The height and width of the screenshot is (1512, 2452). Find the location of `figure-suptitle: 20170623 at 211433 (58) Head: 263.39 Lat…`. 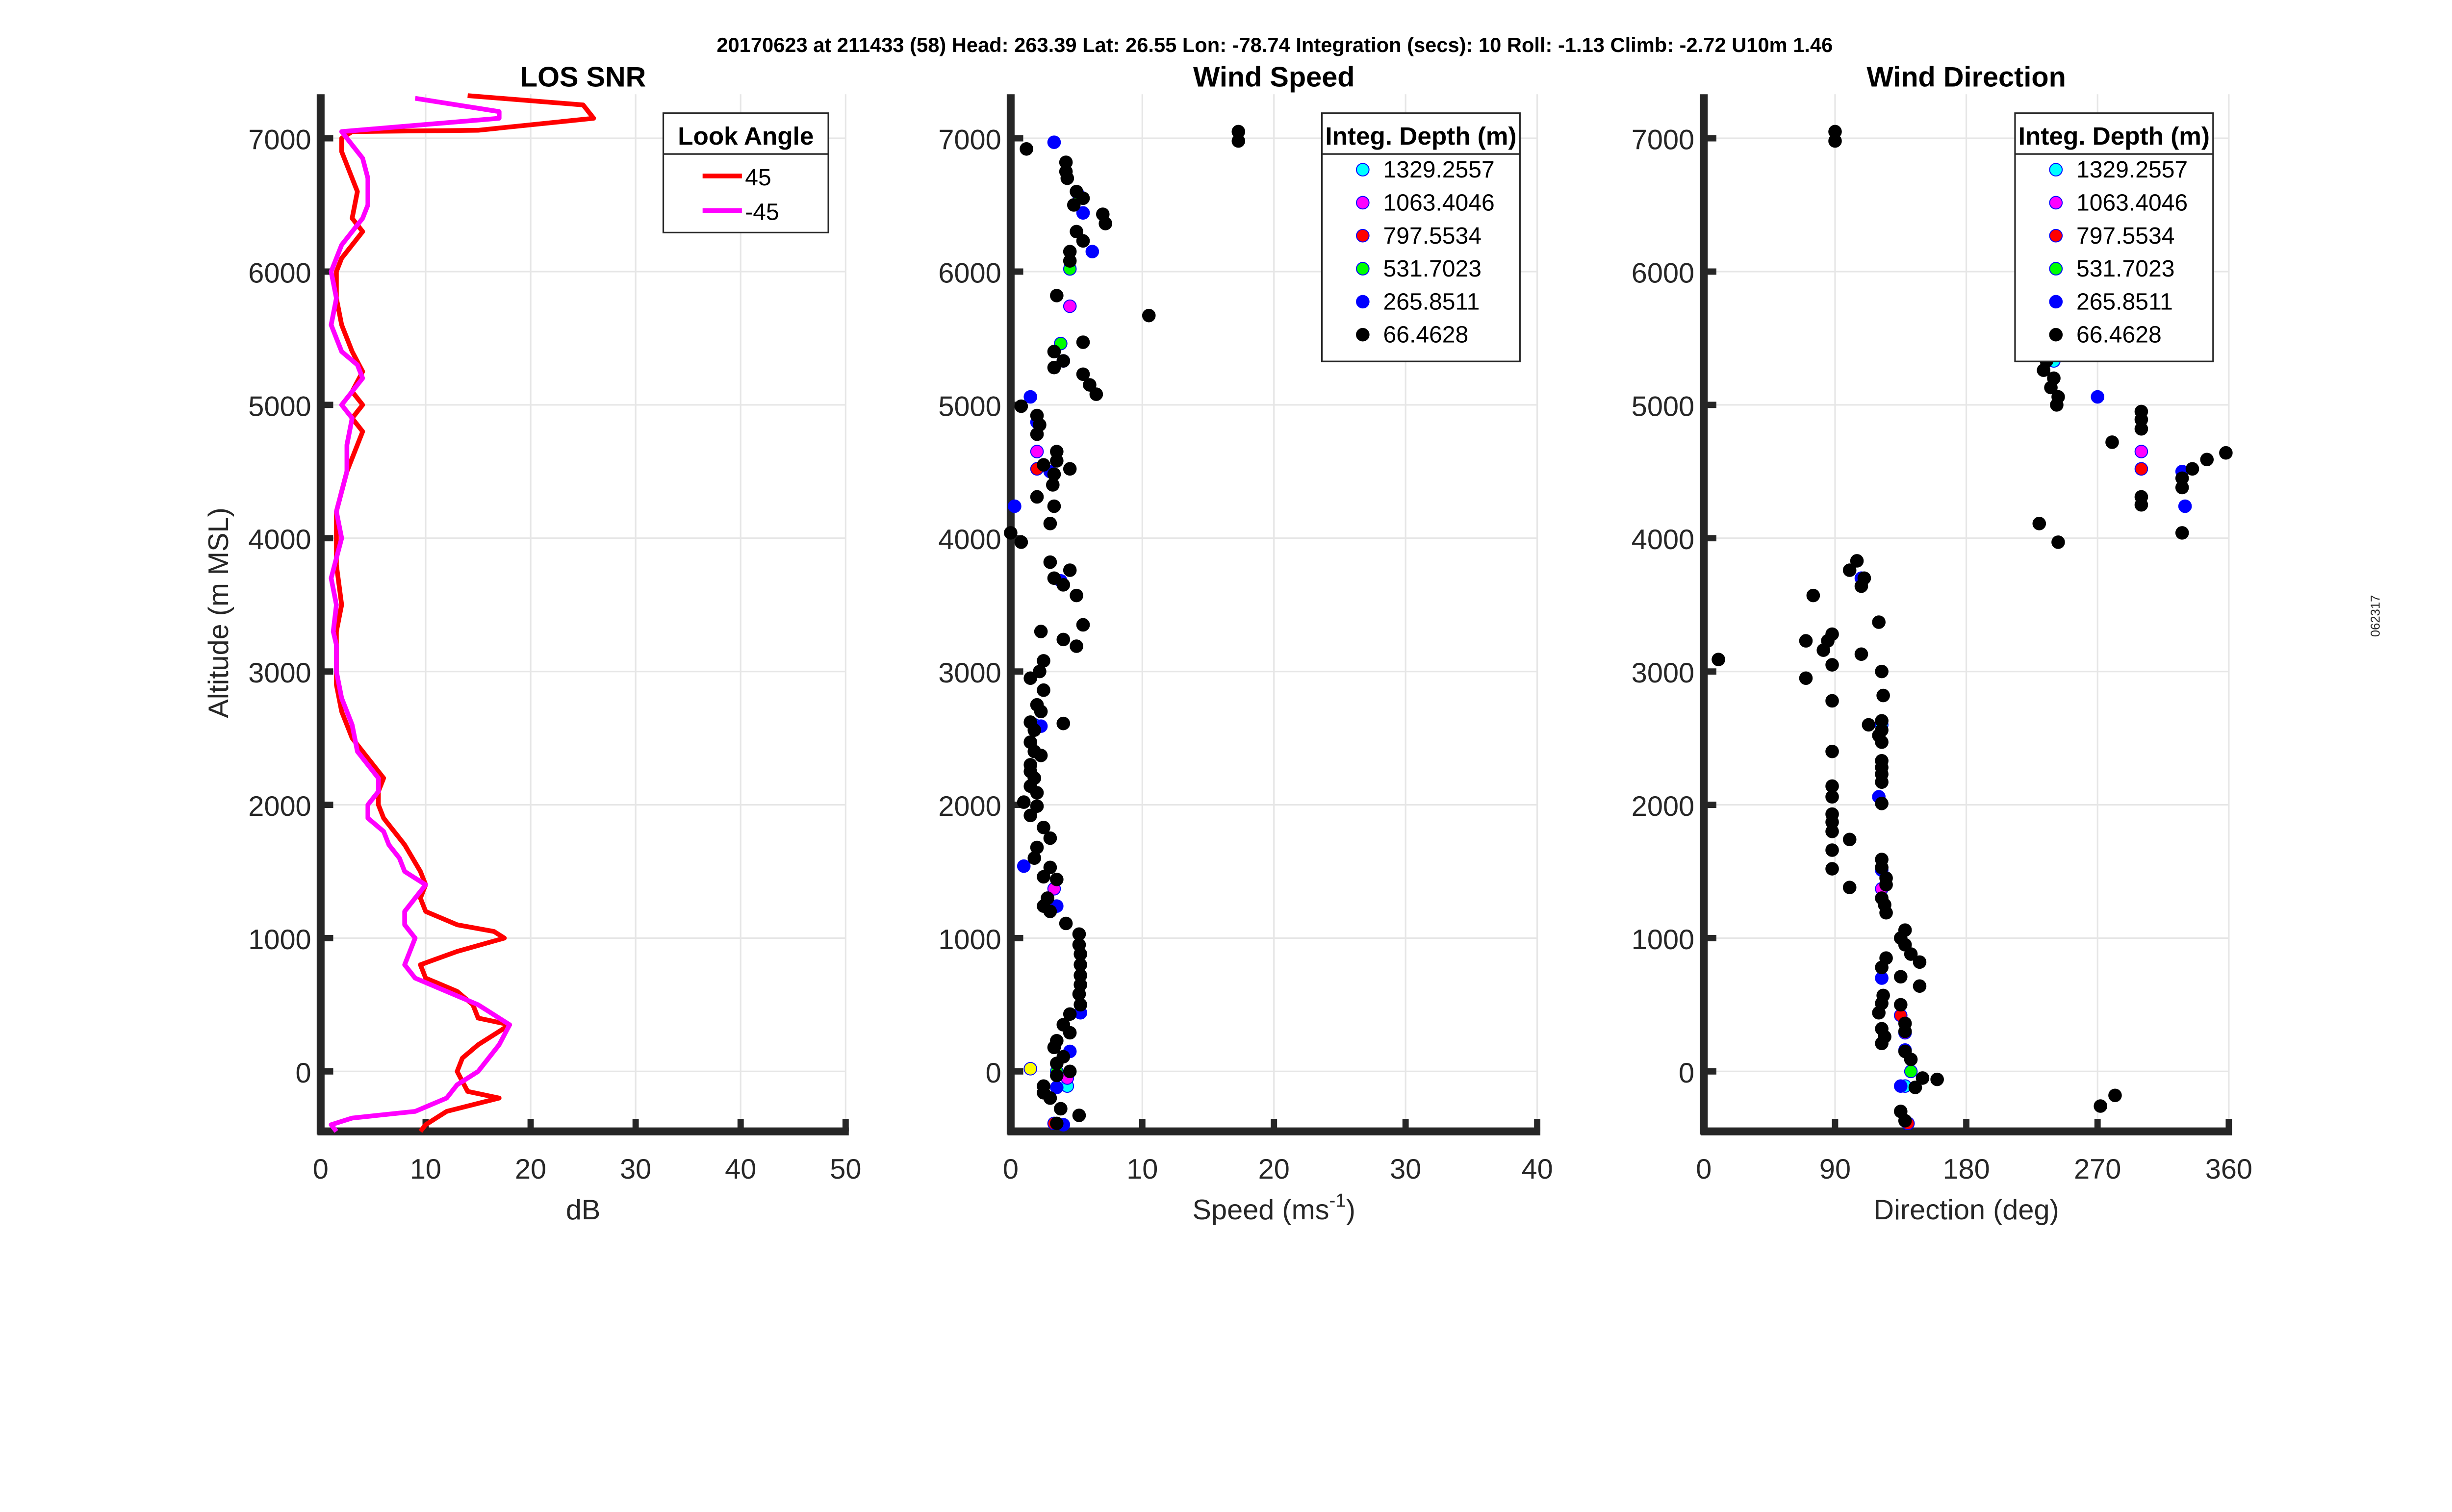

figure-suptitle: 20170623 at 211433 (58) Head: 263.39 Lat… is located at coordinates (1274, 44).